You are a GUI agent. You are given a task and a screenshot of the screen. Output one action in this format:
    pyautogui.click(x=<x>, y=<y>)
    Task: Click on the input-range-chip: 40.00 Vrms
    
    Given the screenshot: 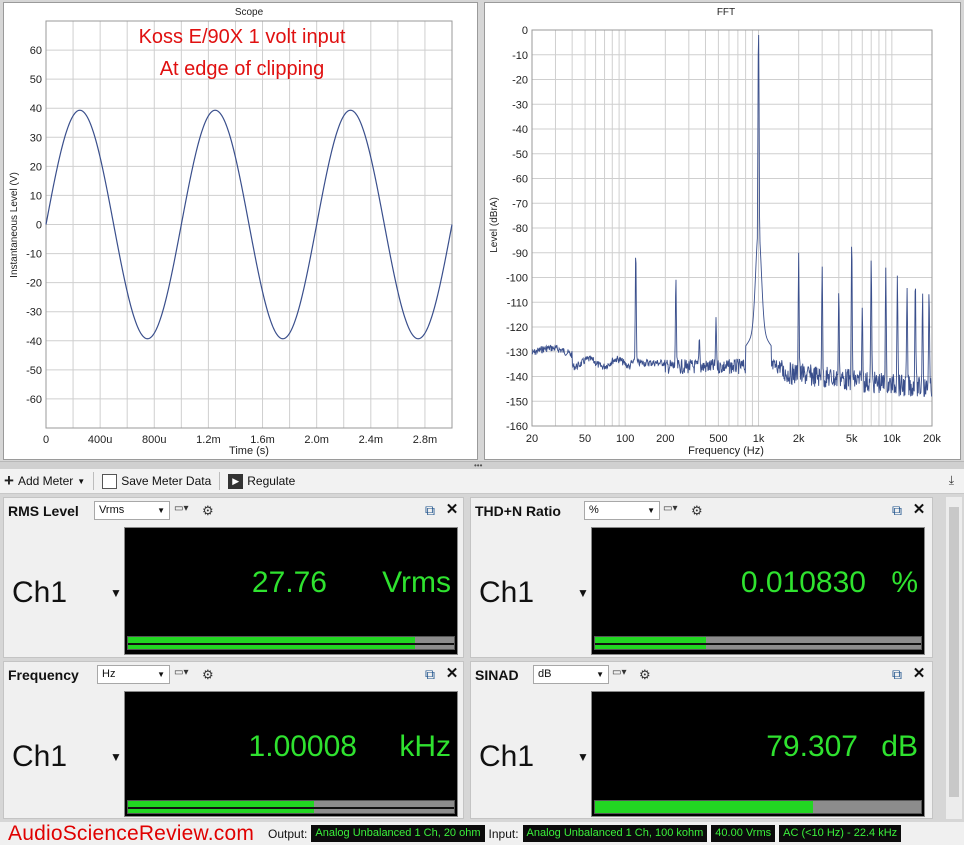 What is the action you would take?
    pyautogui.click(x=743, y=833)
    